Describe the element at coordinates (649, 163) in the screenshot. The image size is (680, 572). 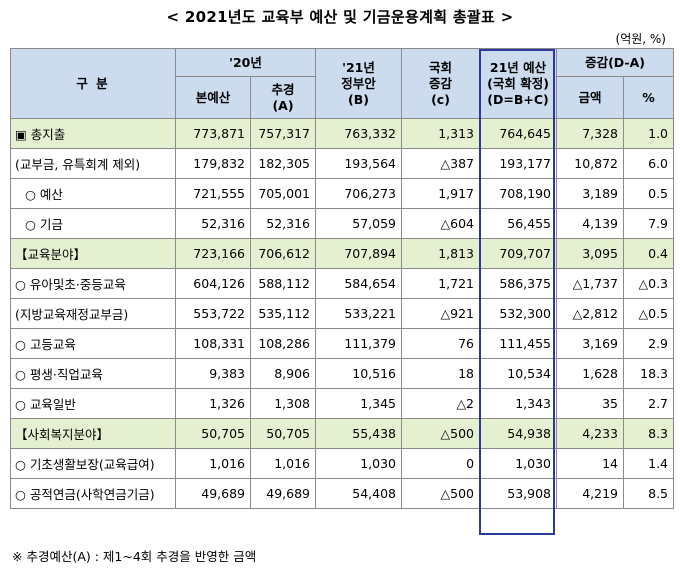
I see `cell-pct: 6.0` at that location.